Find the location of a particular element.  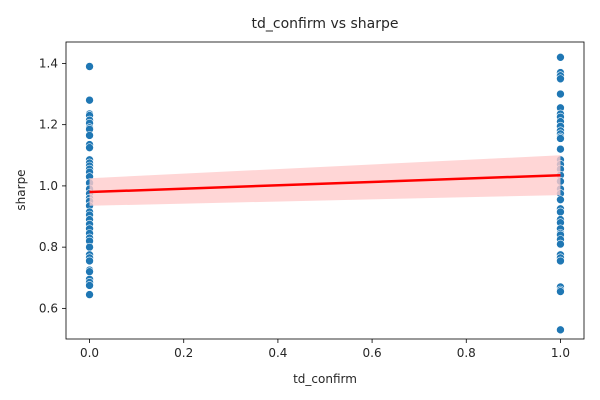

x-tick-label: 0.6 is located at coordinates (372, 353).